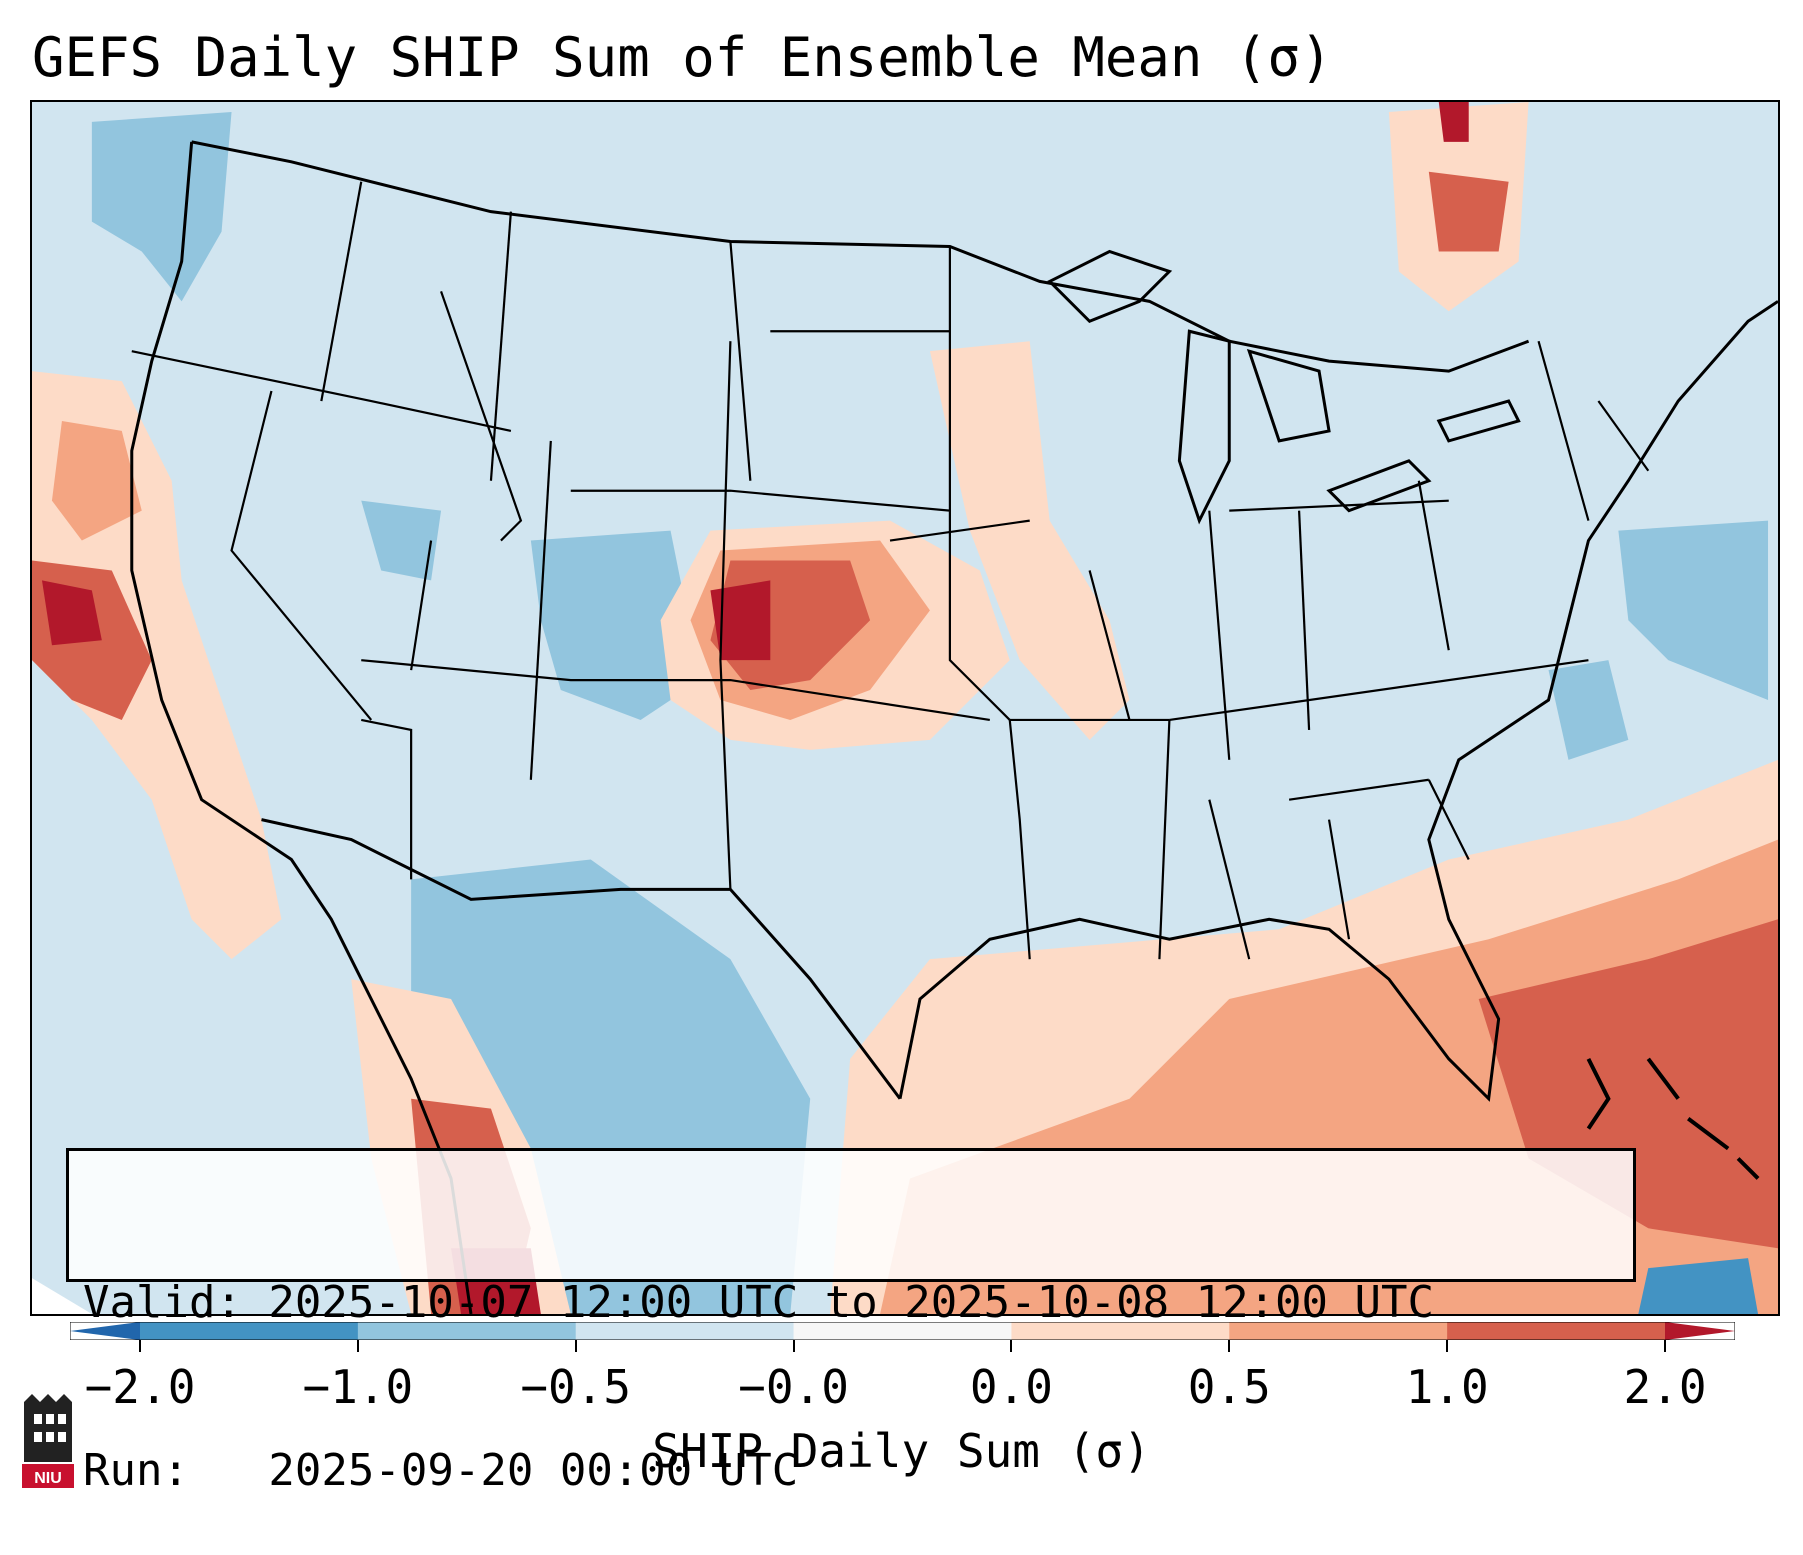  Describe the element at coordinates (581, 959) in the screenshot. I see `border-us-mexico` at that location.